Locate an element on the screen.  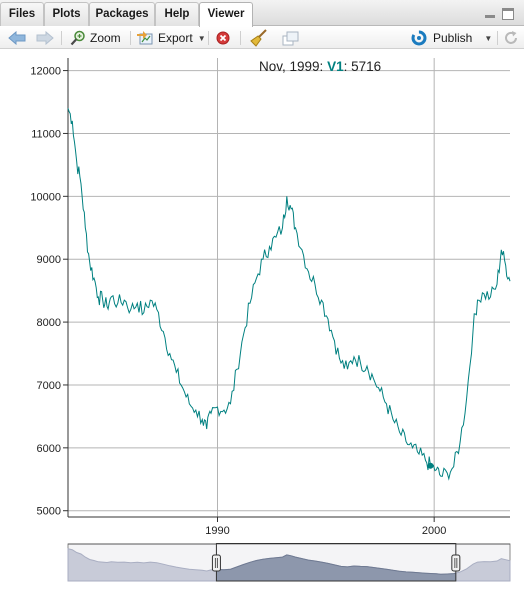
zoom-label: Zoom is located at coordinates (105, 38).